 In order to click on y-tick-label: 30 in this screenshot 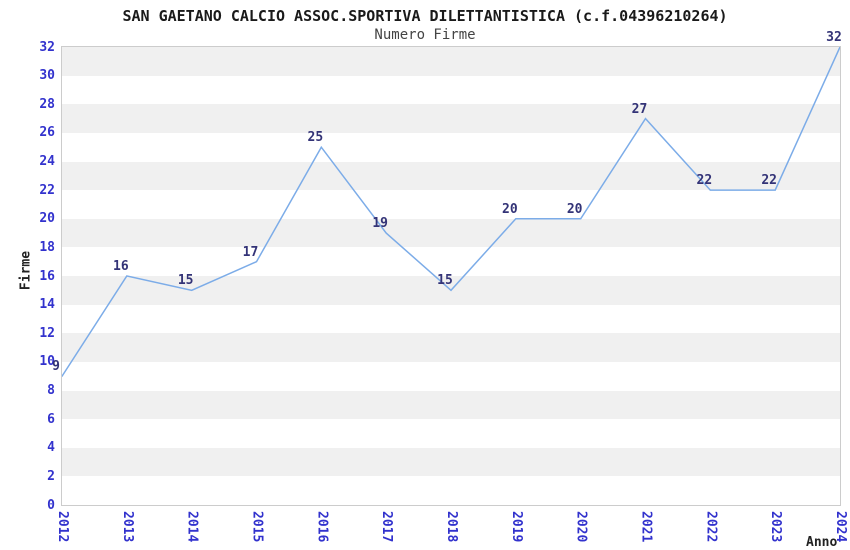, I will do `click(47, 76)`.